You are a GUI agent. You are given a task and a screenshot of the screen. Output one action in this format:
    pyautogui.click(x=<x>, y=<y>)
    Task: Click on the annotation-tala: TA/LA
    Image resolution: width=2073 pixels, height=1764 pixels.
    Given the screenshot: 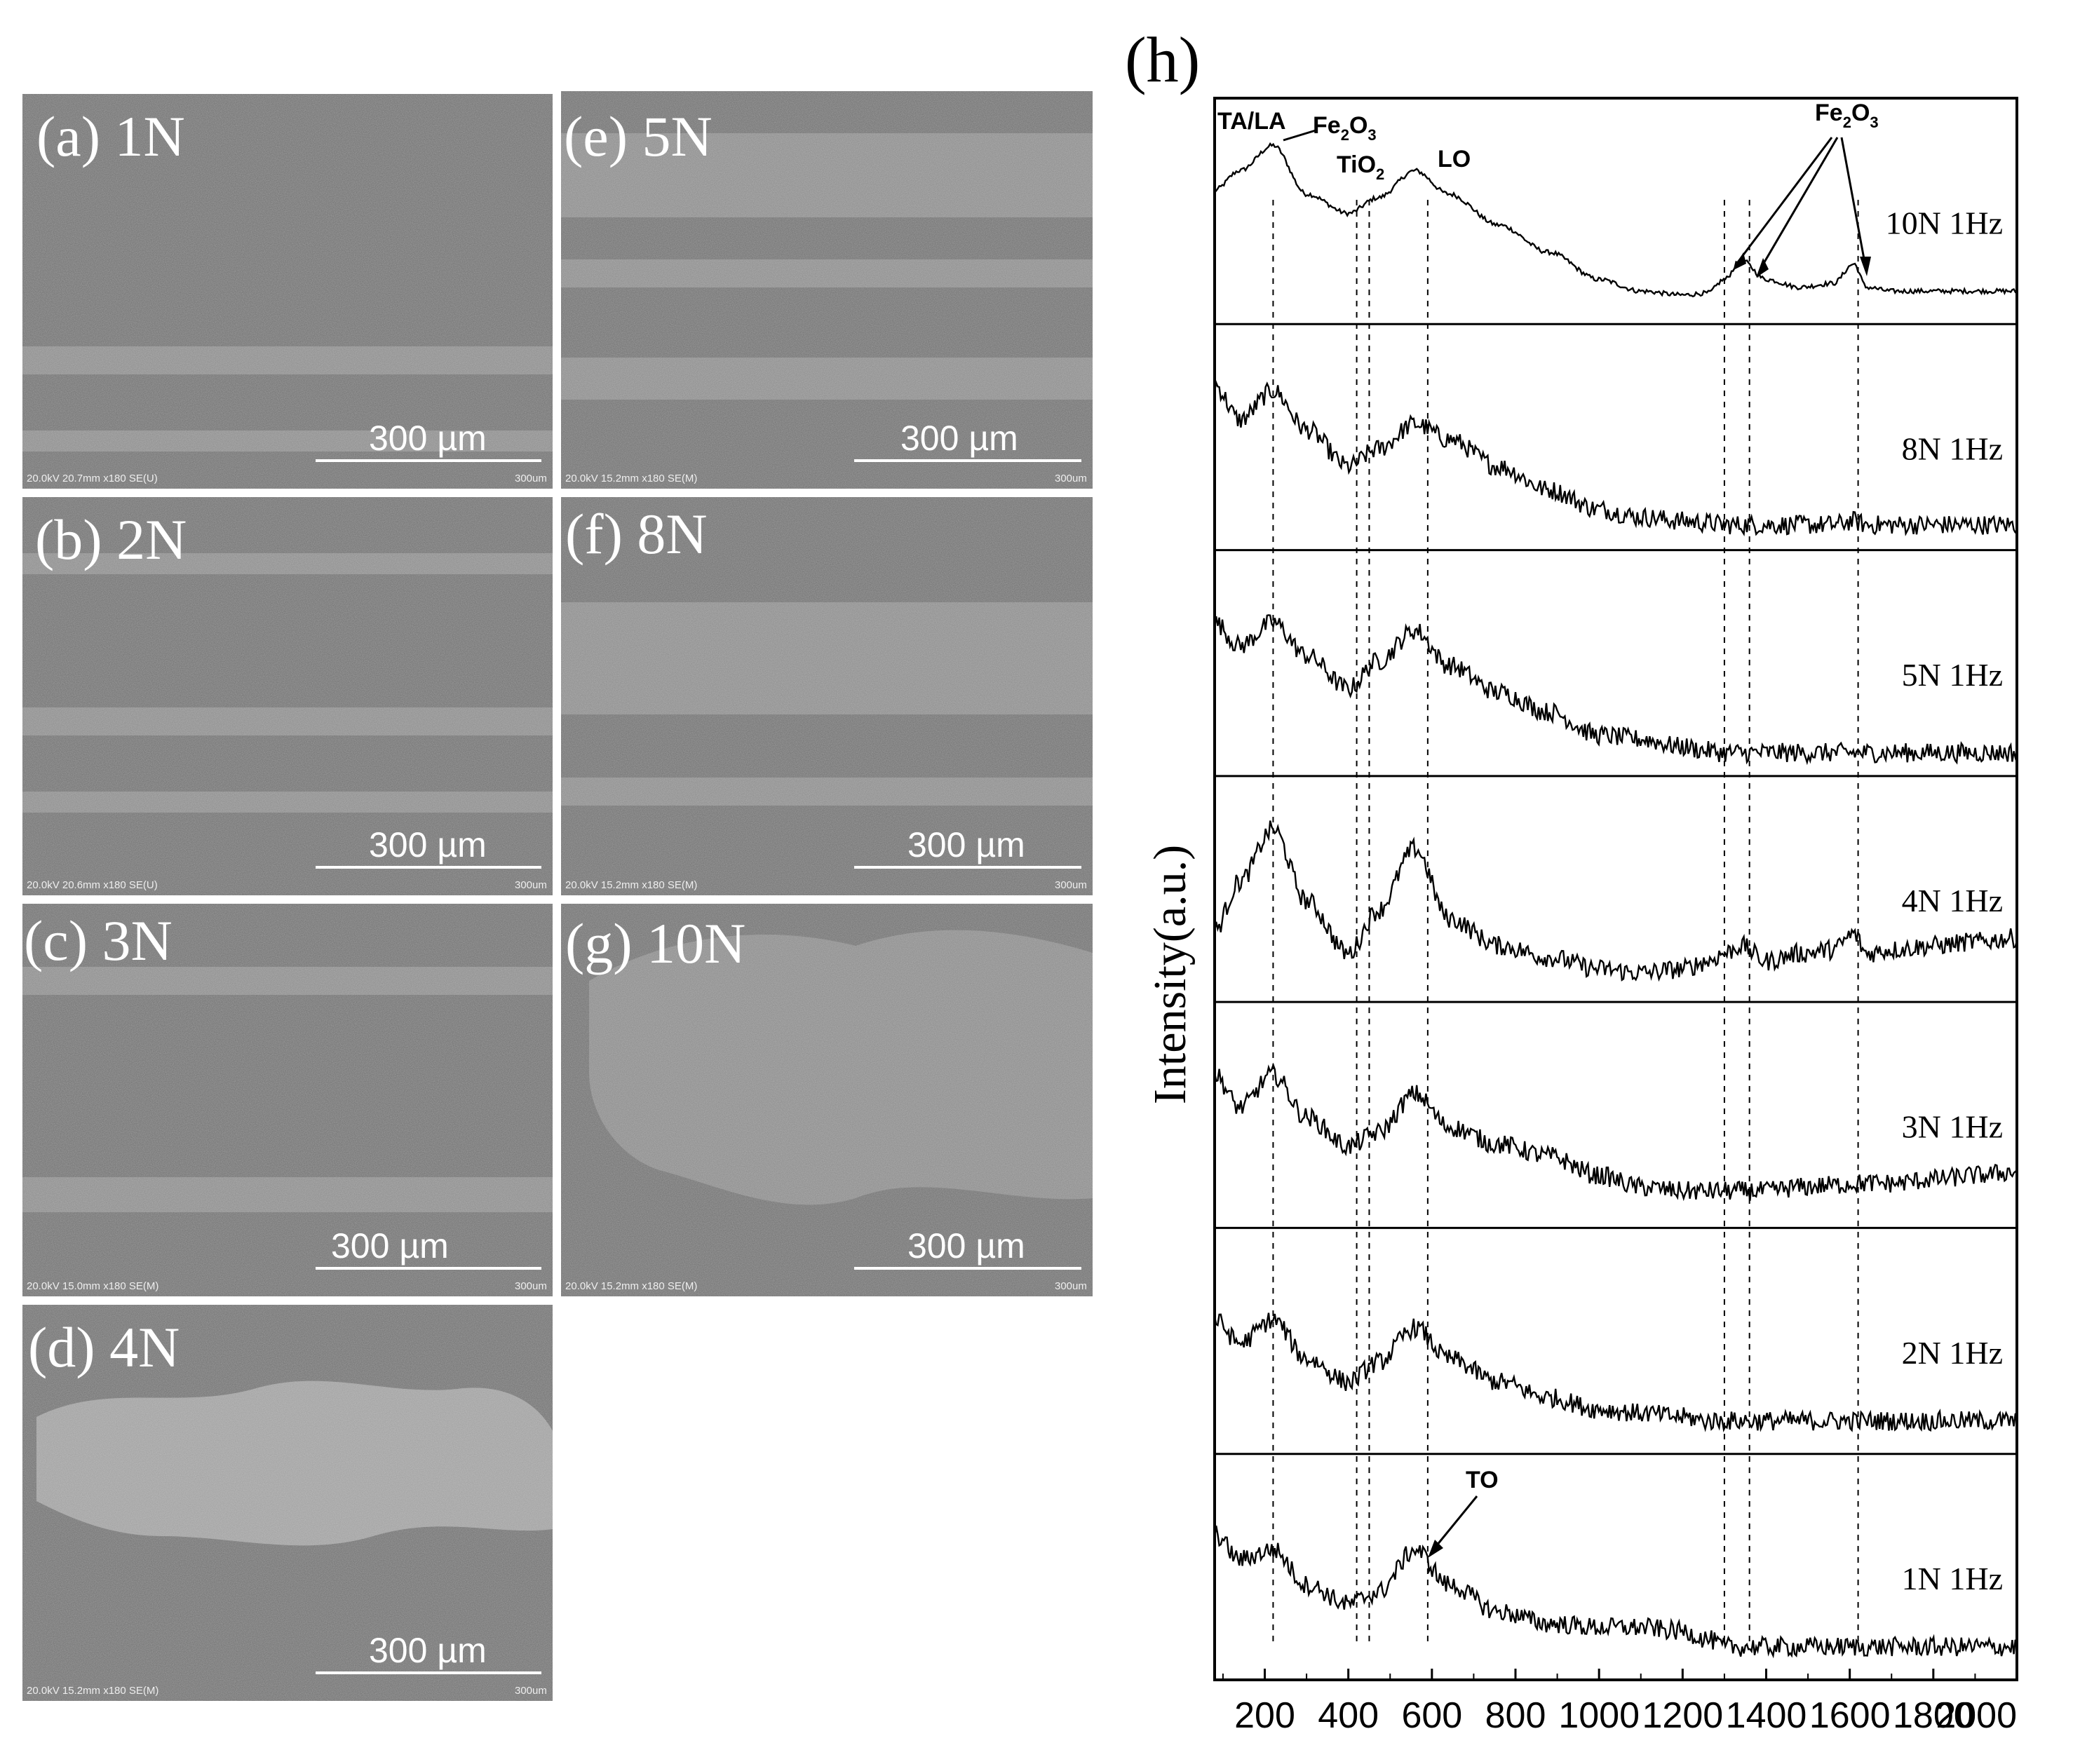 What is the action you would take?
    pyautogui.click(x=1251, y=122)
    